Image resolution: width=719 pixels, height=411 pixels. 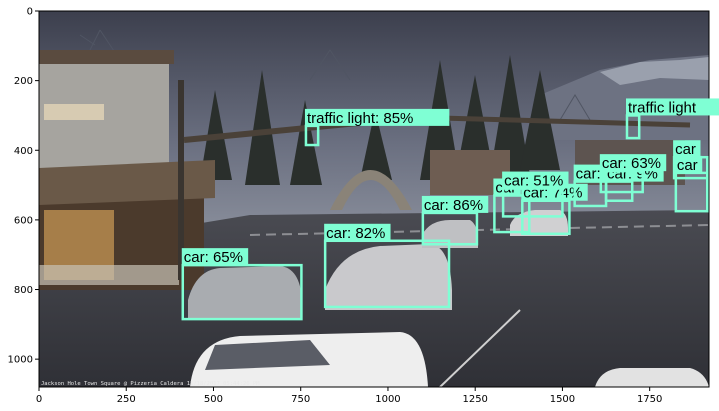 What do you see at coordinates (242, 292) in the screenshot?
I see `detection-box` at bounding box center [242, 292].